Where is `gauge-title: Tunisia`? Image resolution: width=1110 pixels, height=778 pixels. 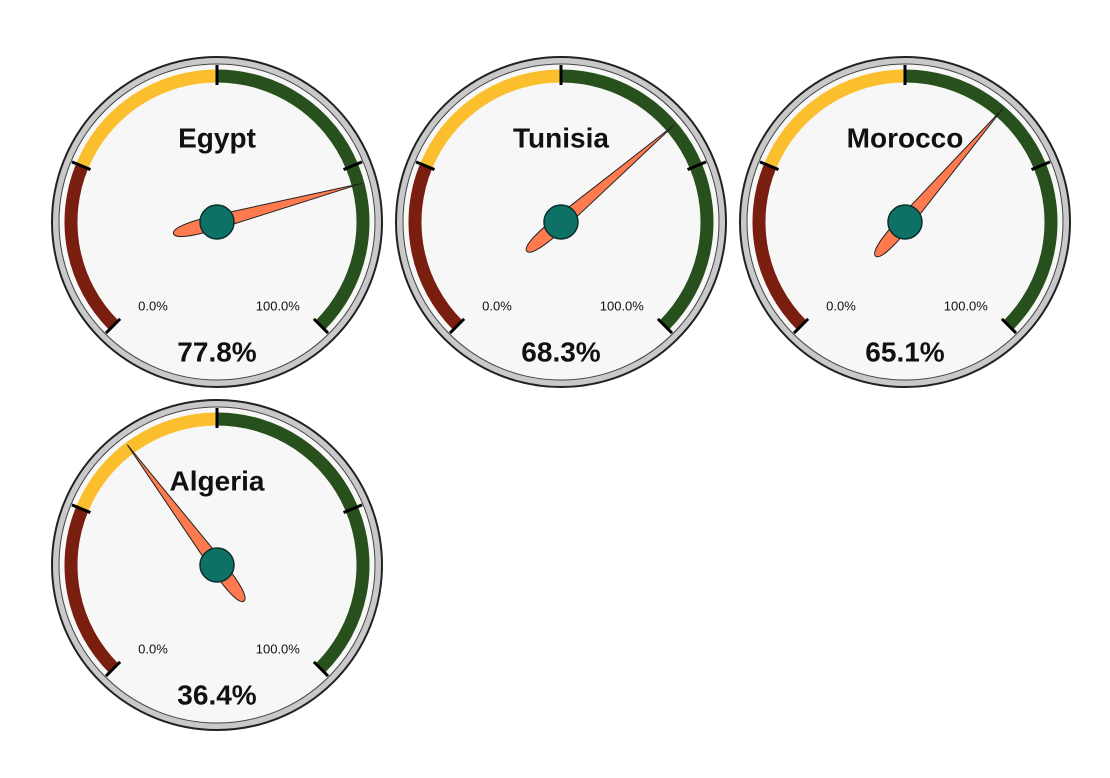 gauge-title: Tunisia is located at coordinates (561, 137).